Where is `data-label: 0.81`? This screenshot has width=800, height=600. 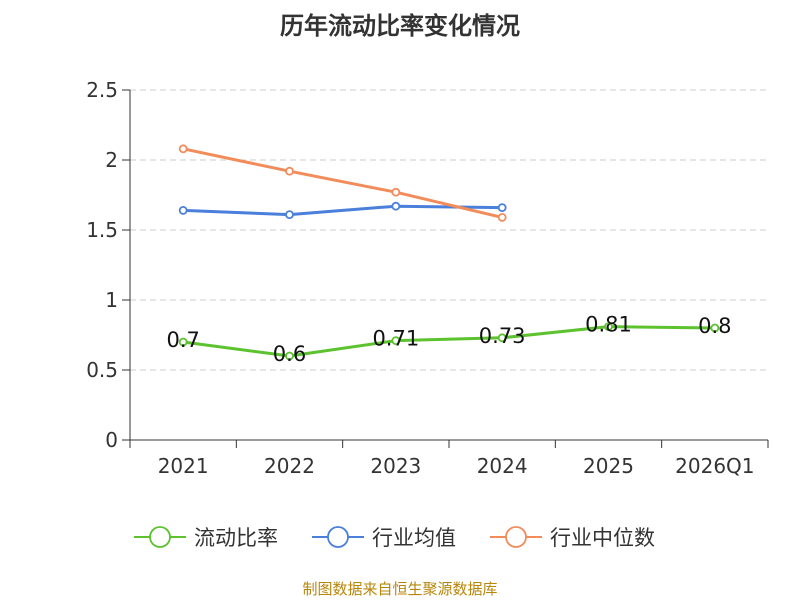
data-label: 0.81 is located at coordinates (608, 325).